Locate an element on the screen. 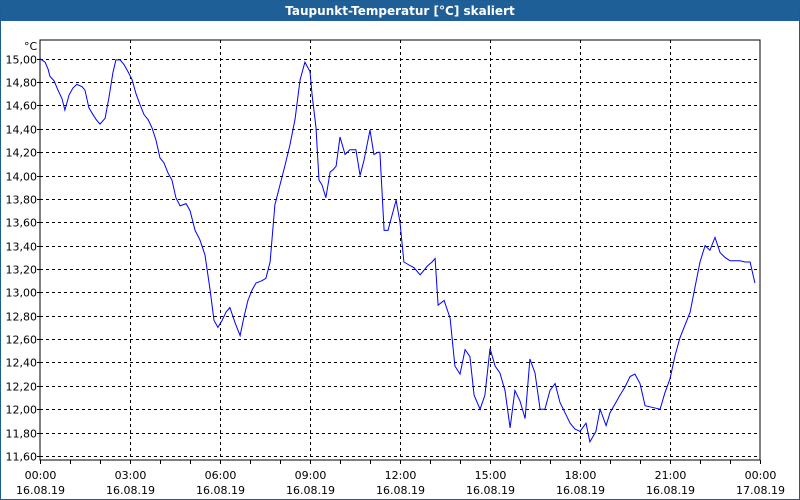  y-tick-label: 12,20 is located at coordinates (22, 387).